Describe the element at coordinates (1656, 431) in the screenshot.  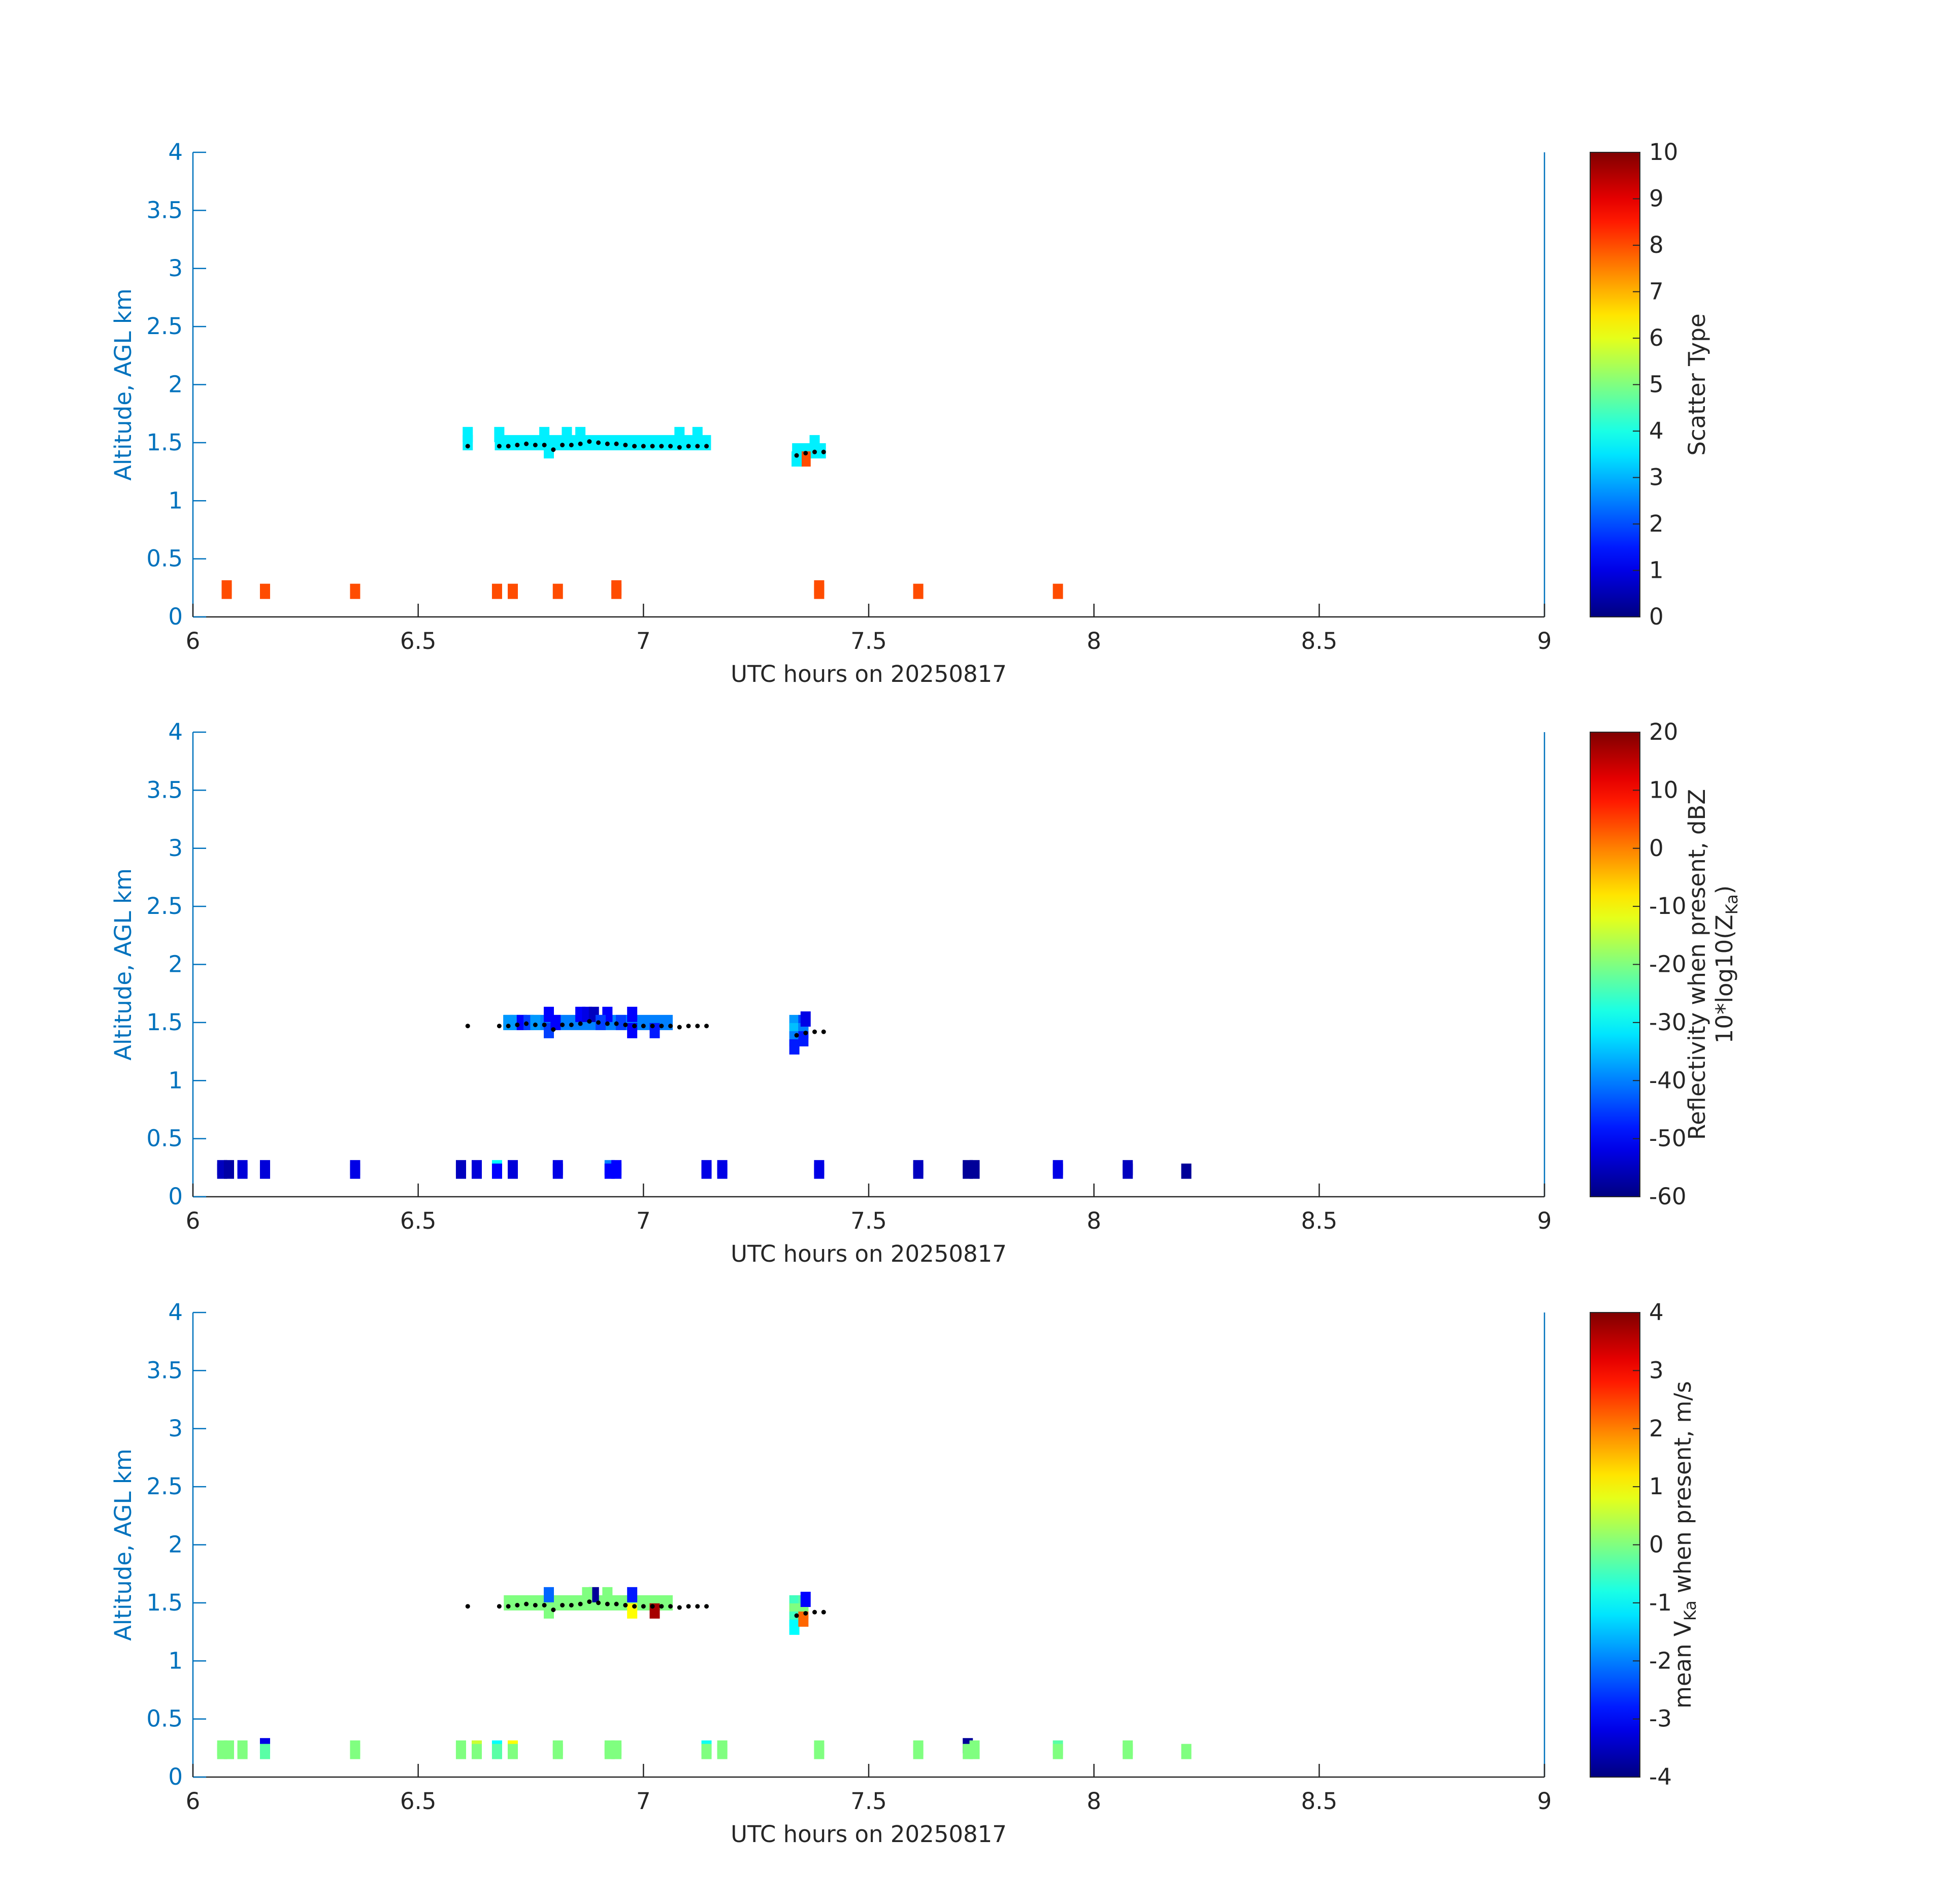
I see `colorbar-tick-label: 4` at that location.